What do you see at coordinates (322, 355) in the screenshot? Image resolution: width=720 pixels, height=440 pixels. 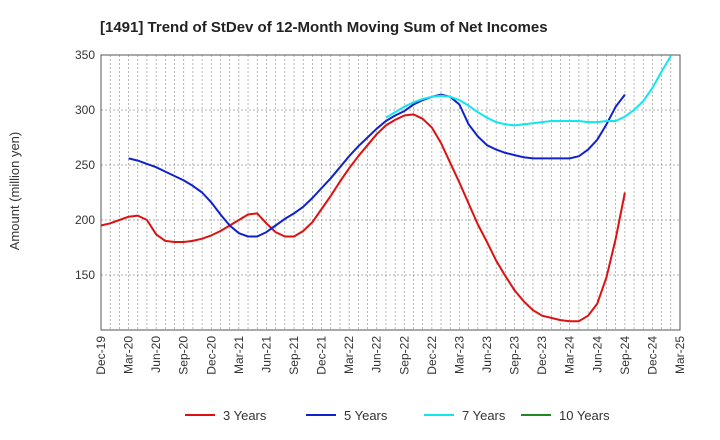 I see `x-tick-label: Dec-21` at bounding box center [322, 355].